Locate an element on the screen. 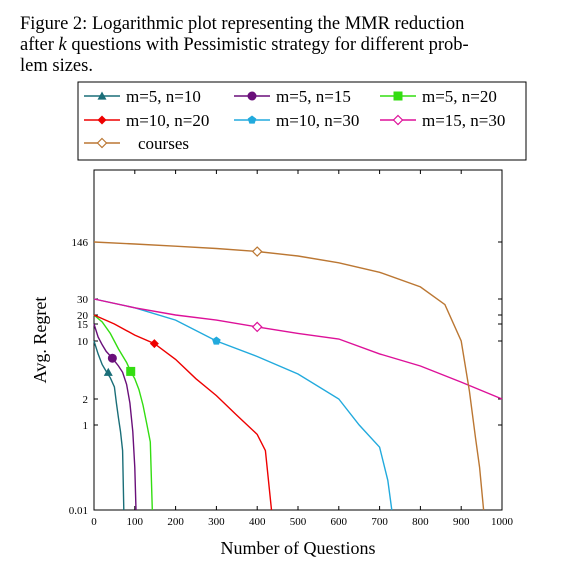  legend-label: m=10, n=20 is located at coordinates (167, 120).